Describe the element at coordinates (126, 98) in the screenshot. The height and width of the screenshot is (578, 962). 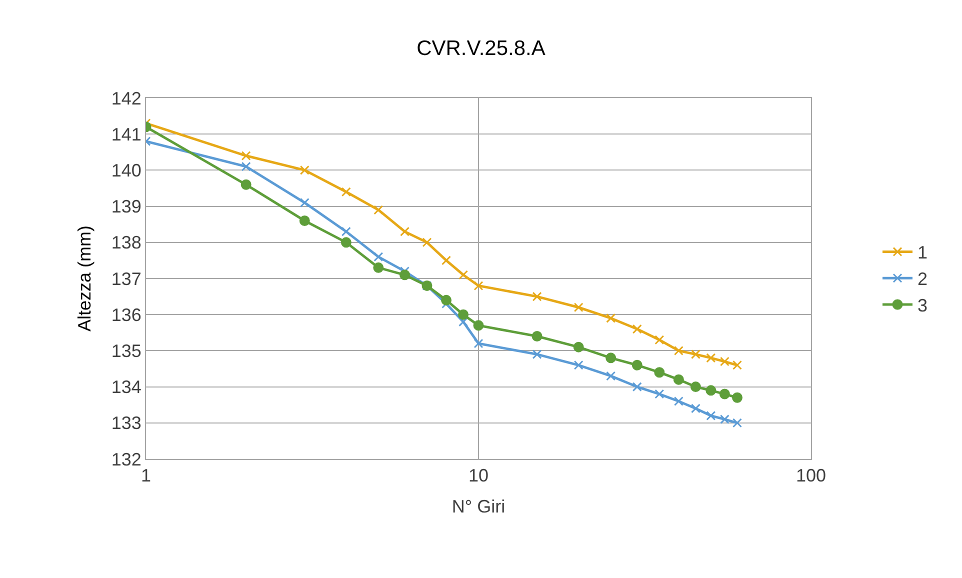
I see `y-tick-label: 142` at that location.